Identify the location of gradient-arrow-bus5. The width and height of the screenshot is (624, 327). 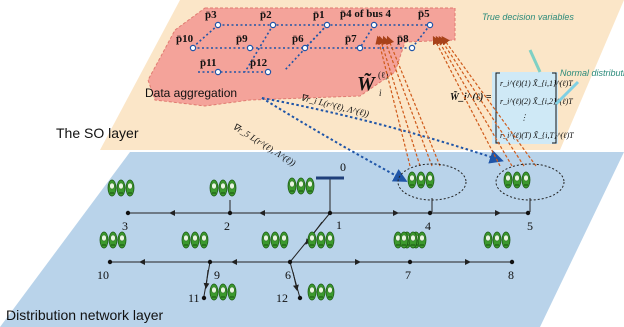
(382, 130).